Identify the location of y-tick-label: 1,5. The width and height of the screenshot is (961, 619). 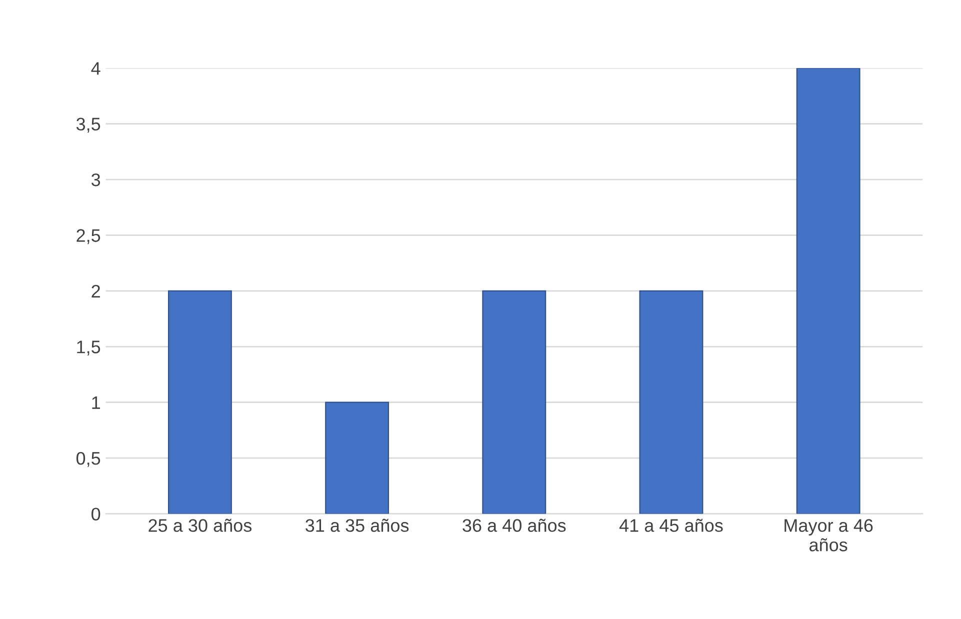
(88, 348).